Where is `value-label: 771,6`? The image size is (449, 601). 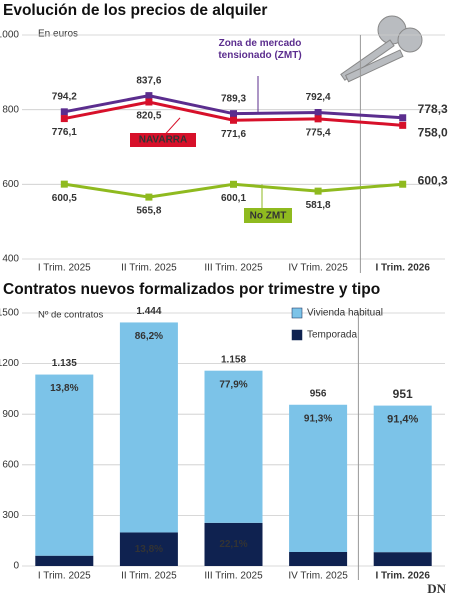 value-label: 771,6 is located at coordinates (233, 134).